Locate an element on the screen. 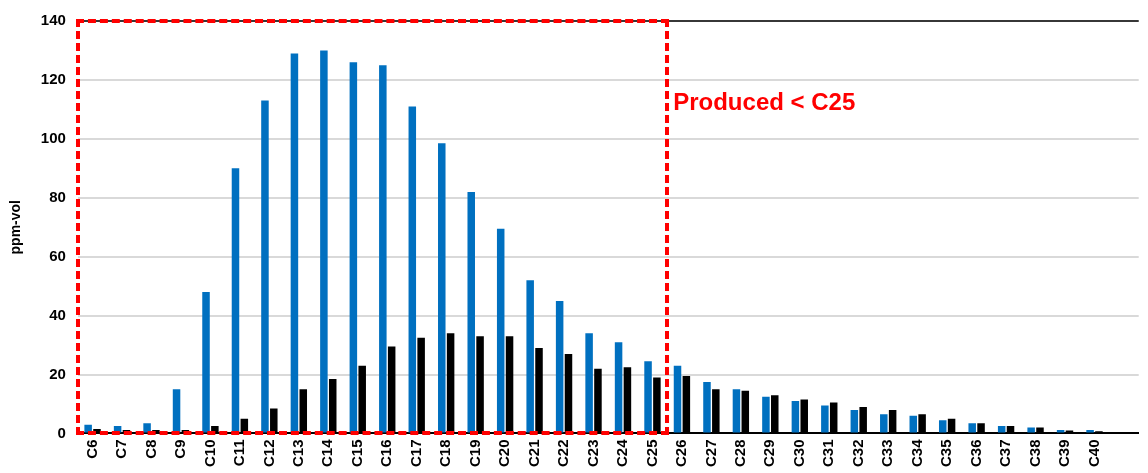 This screenshot has width=1148, height=473. x-tick-label: C40 is located at coordinates (1093, 453).